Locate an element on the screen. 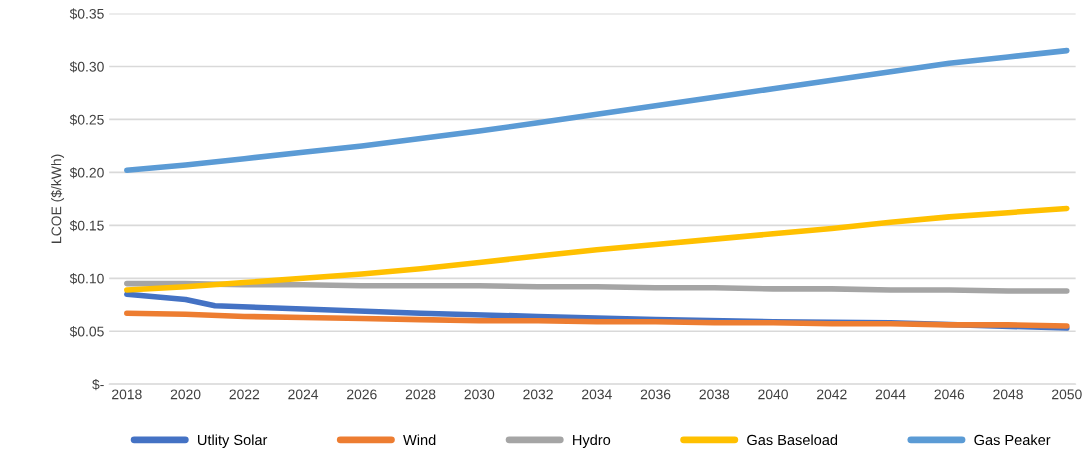 This screenshot has height=452, width=1092. x-tick-label: 2048 is located at coordinates (1008, 394).